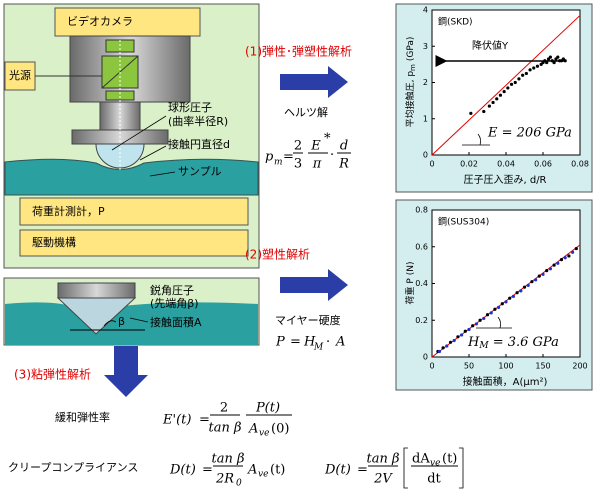 Image resolution: width=596 pixels, height=498 pixels. I want to click on formula-part: 2V, so click(383, 479).